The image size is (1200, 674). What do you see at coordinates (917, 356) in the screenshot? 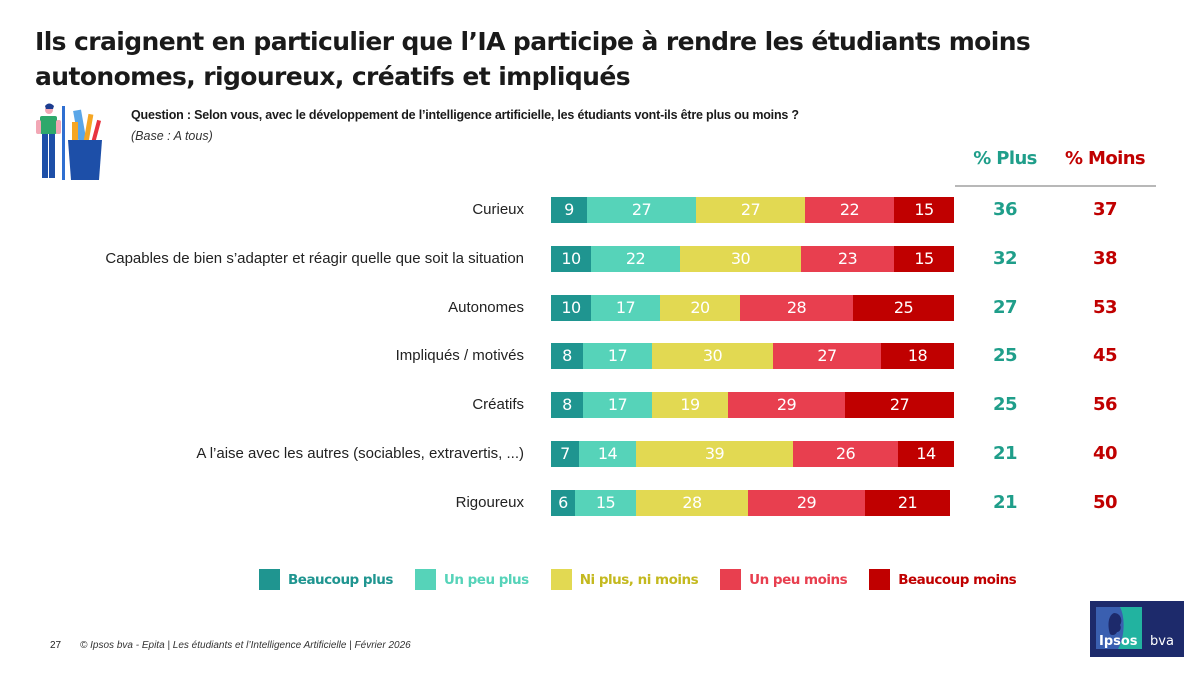
I see `bar-segment: 18` at bounding box center [917, 356].